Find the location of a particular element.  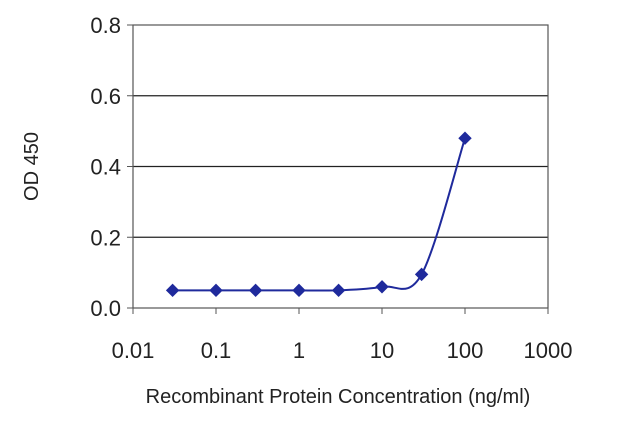

x-tick-label: 1000 is located at coordinates (548, 350).